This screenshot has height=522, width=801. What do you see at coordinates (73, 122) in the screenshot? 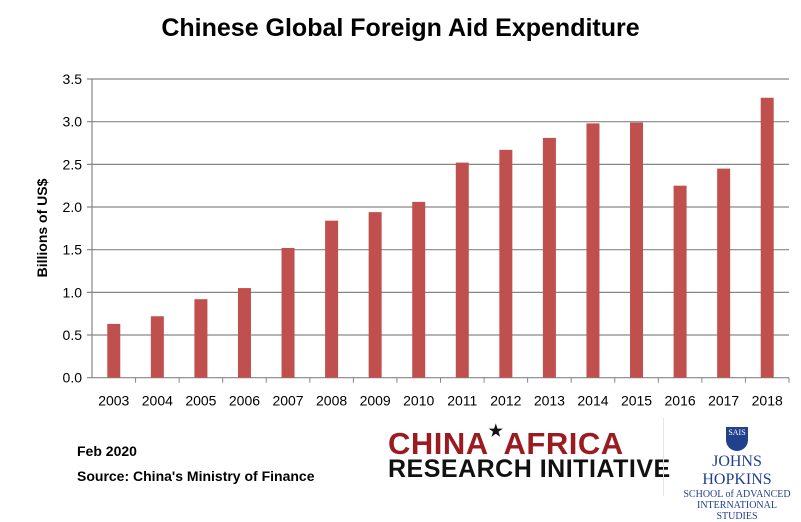
I see `y-tick-label: 3.0` at bounding box center [73, 122].